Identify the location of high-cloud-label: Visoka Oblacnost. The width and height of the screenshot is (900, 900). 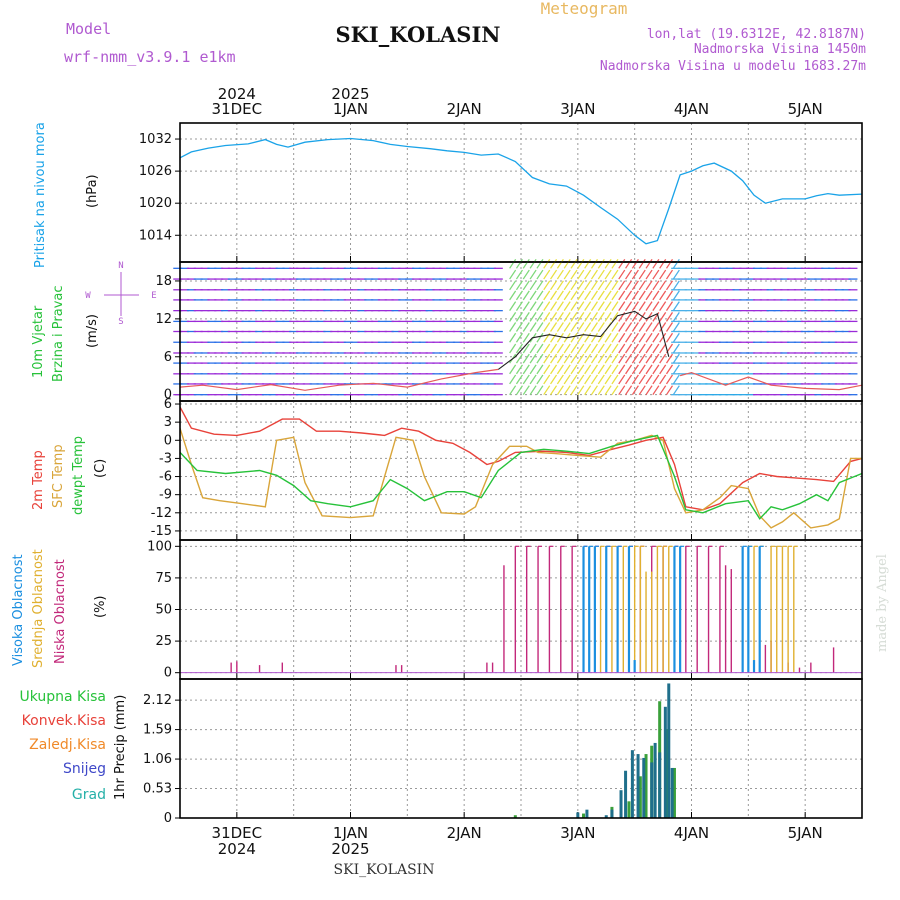
(18, 610).